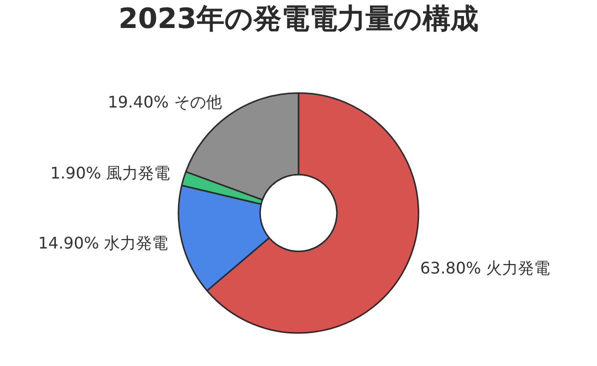 This screenshot has width=597, height=366. I want to click on slice-label: 14.90% 水力発電, so click(103, 242).